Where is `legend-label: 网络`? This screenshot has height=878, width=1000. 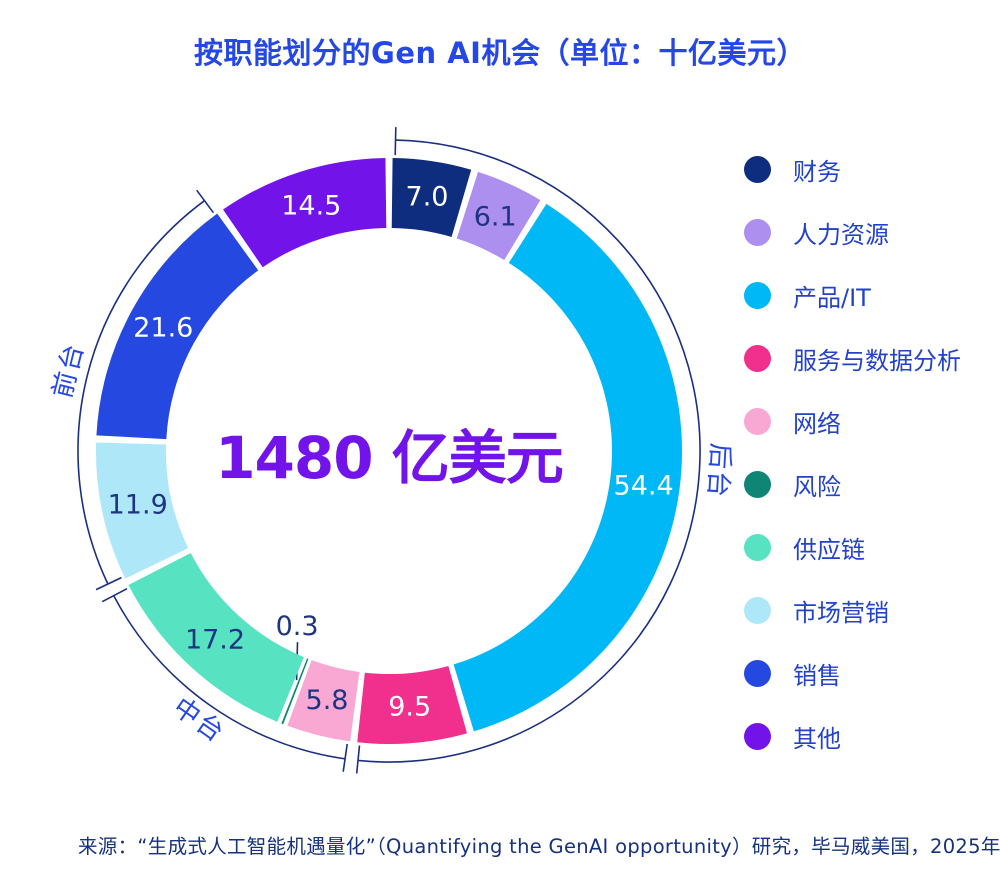 legend-label: 网络 is located at coordinates (817, 424).